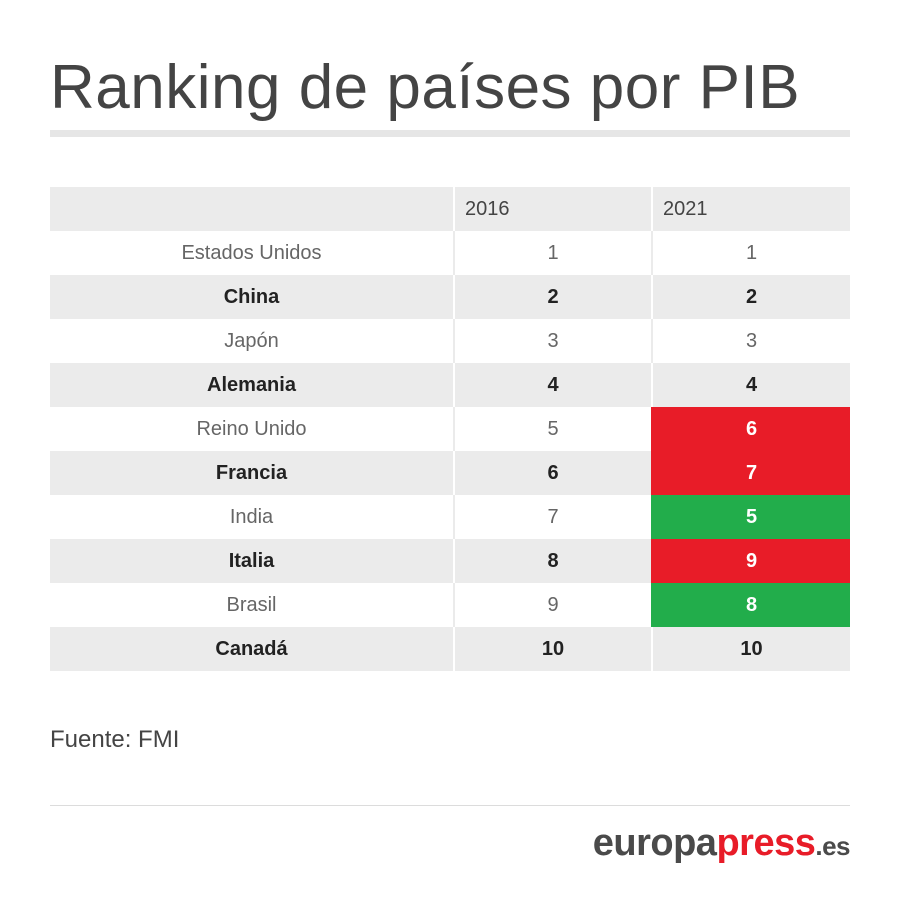  Describe the element at coordinates (252, 561) in the screenshot. I see `country-cell: Italia` at that location.